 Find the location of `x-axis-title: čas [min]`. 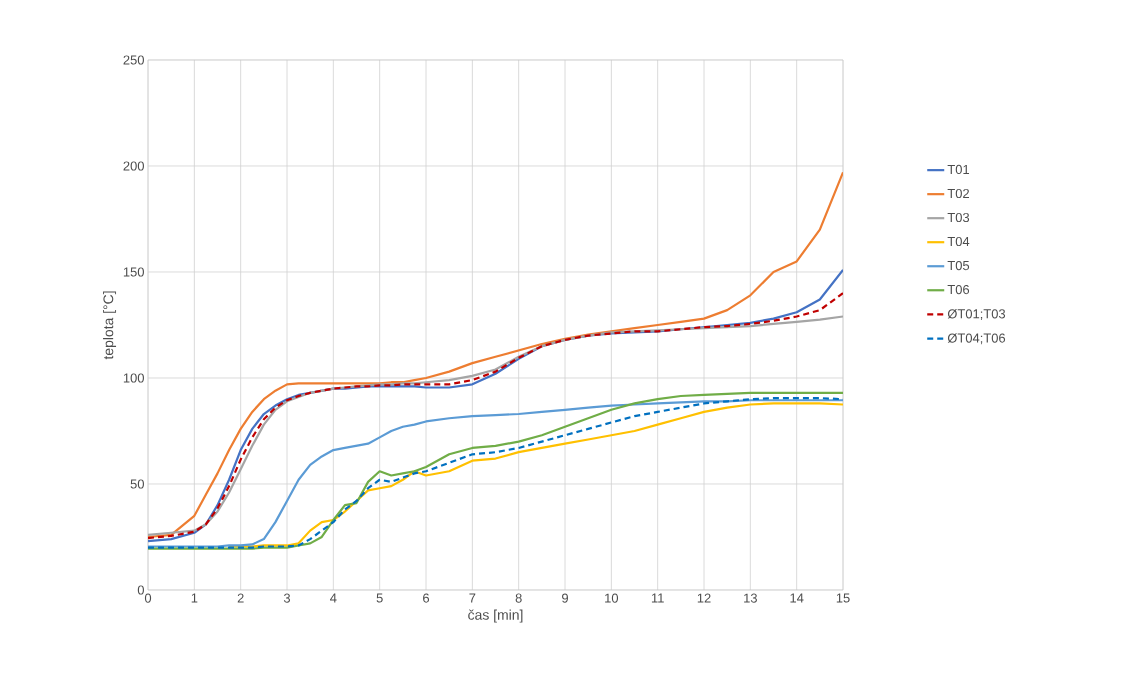

x-axis-title: čas [min] is located at coordinates (495, 616).